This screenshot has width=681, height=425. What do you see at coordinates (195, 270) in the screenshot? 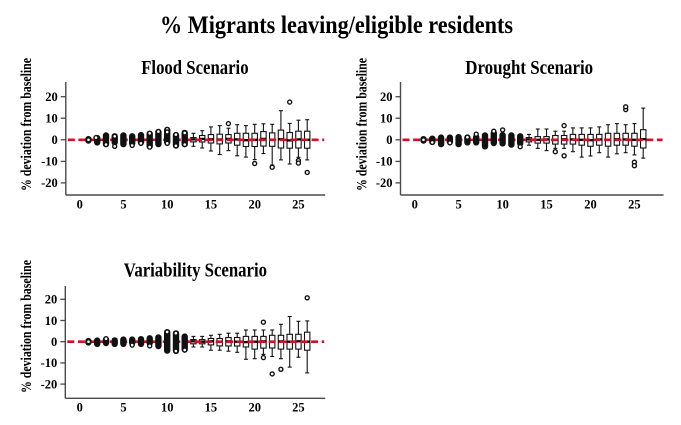
I see `svg-text: Variability Scenario` at bounding box center [195, 270].